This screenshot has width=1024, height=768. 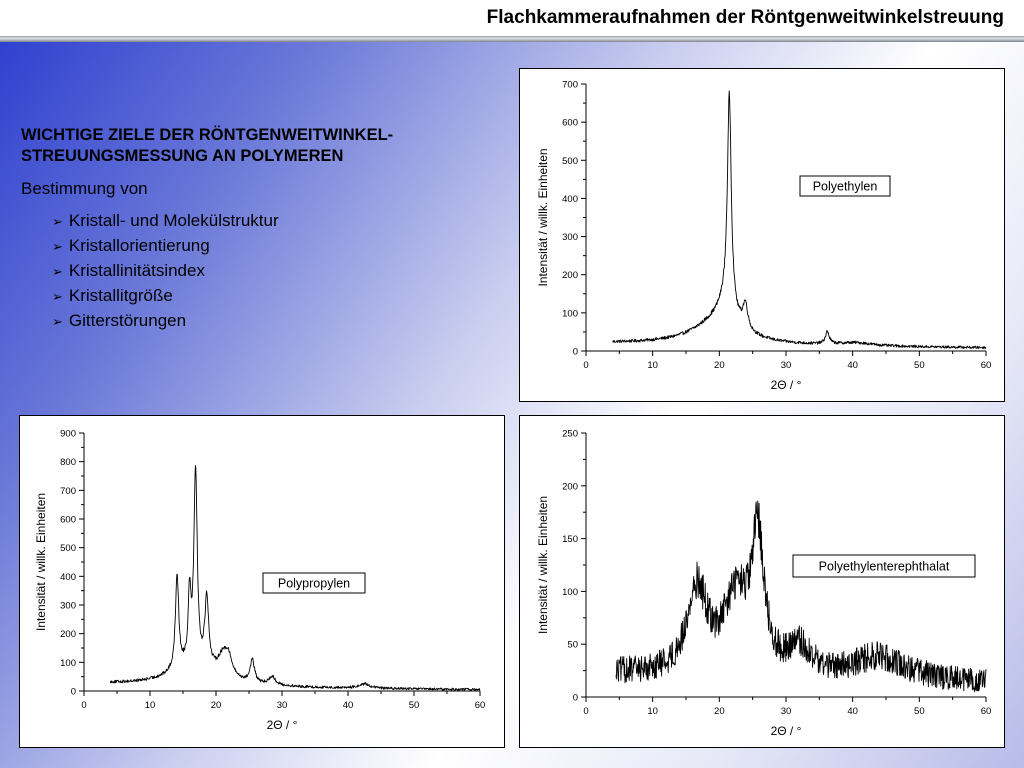 What do you see at coordinates (68, 462) in the screenshot?
I see `y-tick-label: 800` at bounding box center [68, 462].